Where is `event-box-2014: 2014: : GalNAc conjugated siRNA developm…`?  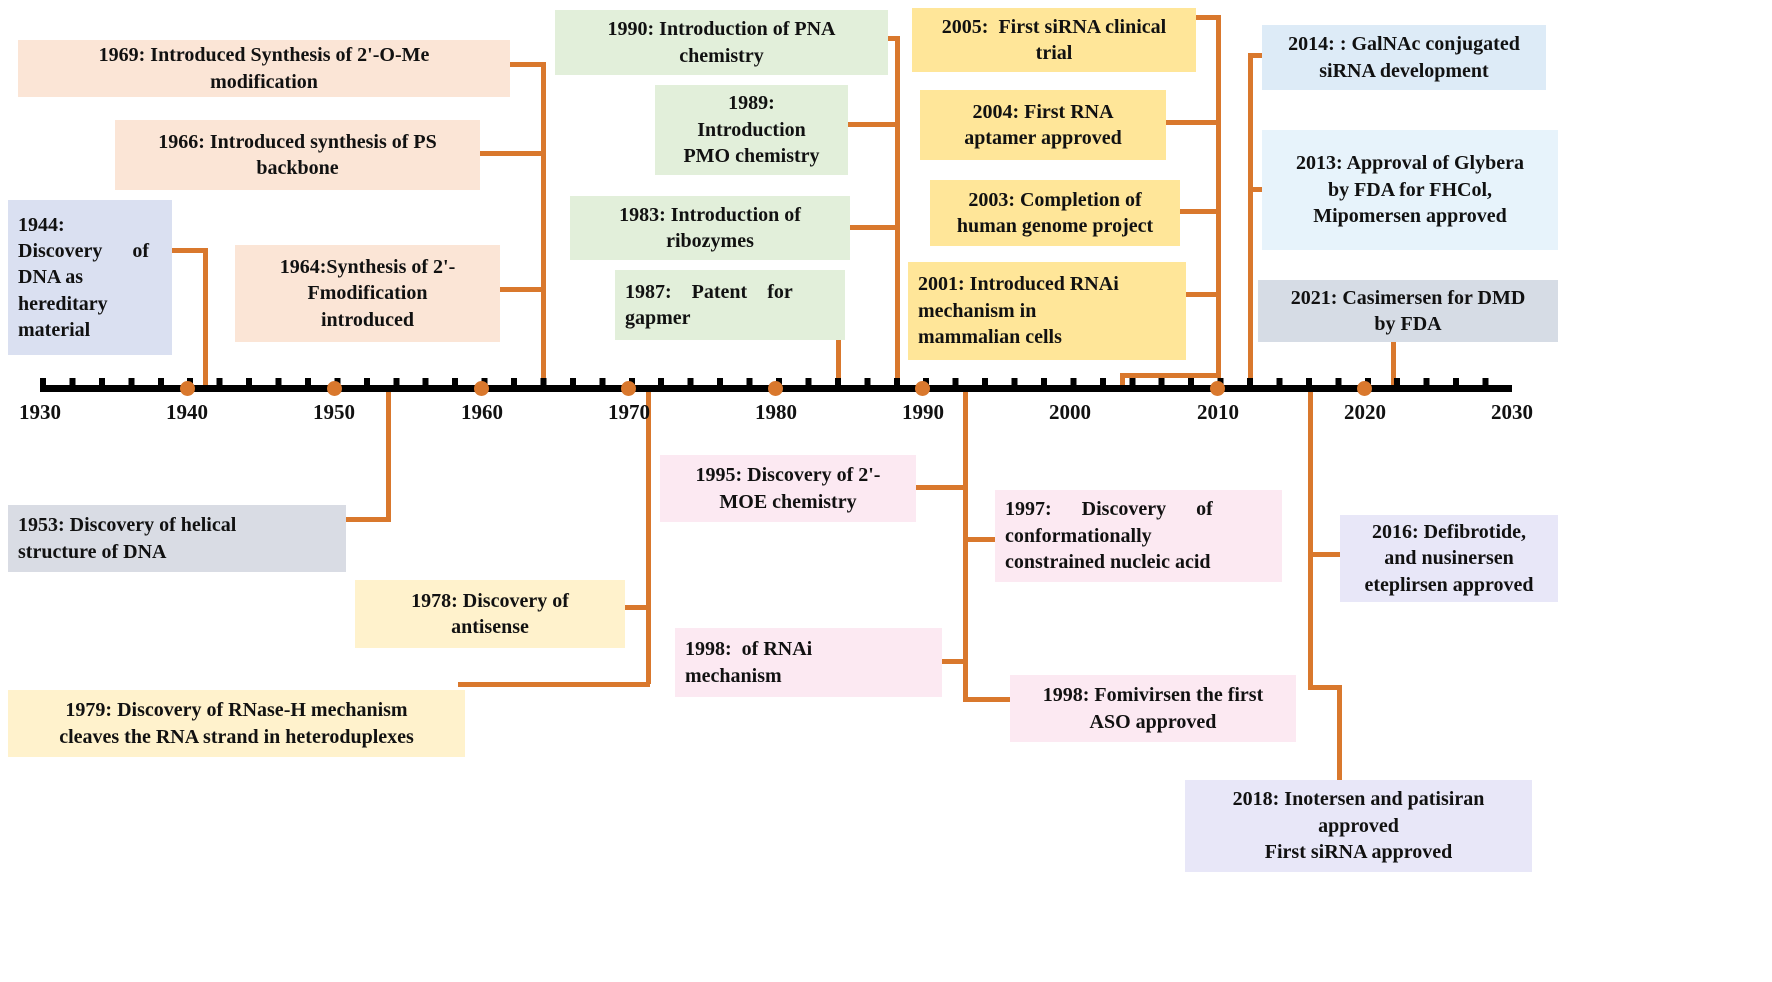 event-box-2014: 2014: : GalNAc conjugated siRNA developm… is located at coordinates (1404, 57).